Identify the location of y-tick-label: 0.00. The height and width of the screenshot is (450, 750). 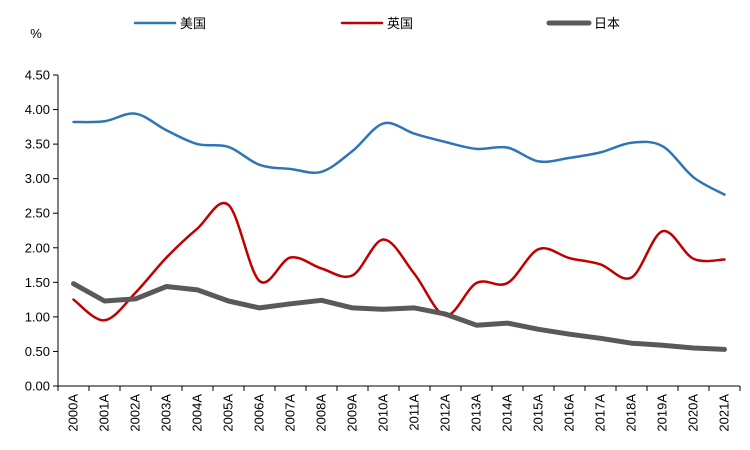
(37, 386).